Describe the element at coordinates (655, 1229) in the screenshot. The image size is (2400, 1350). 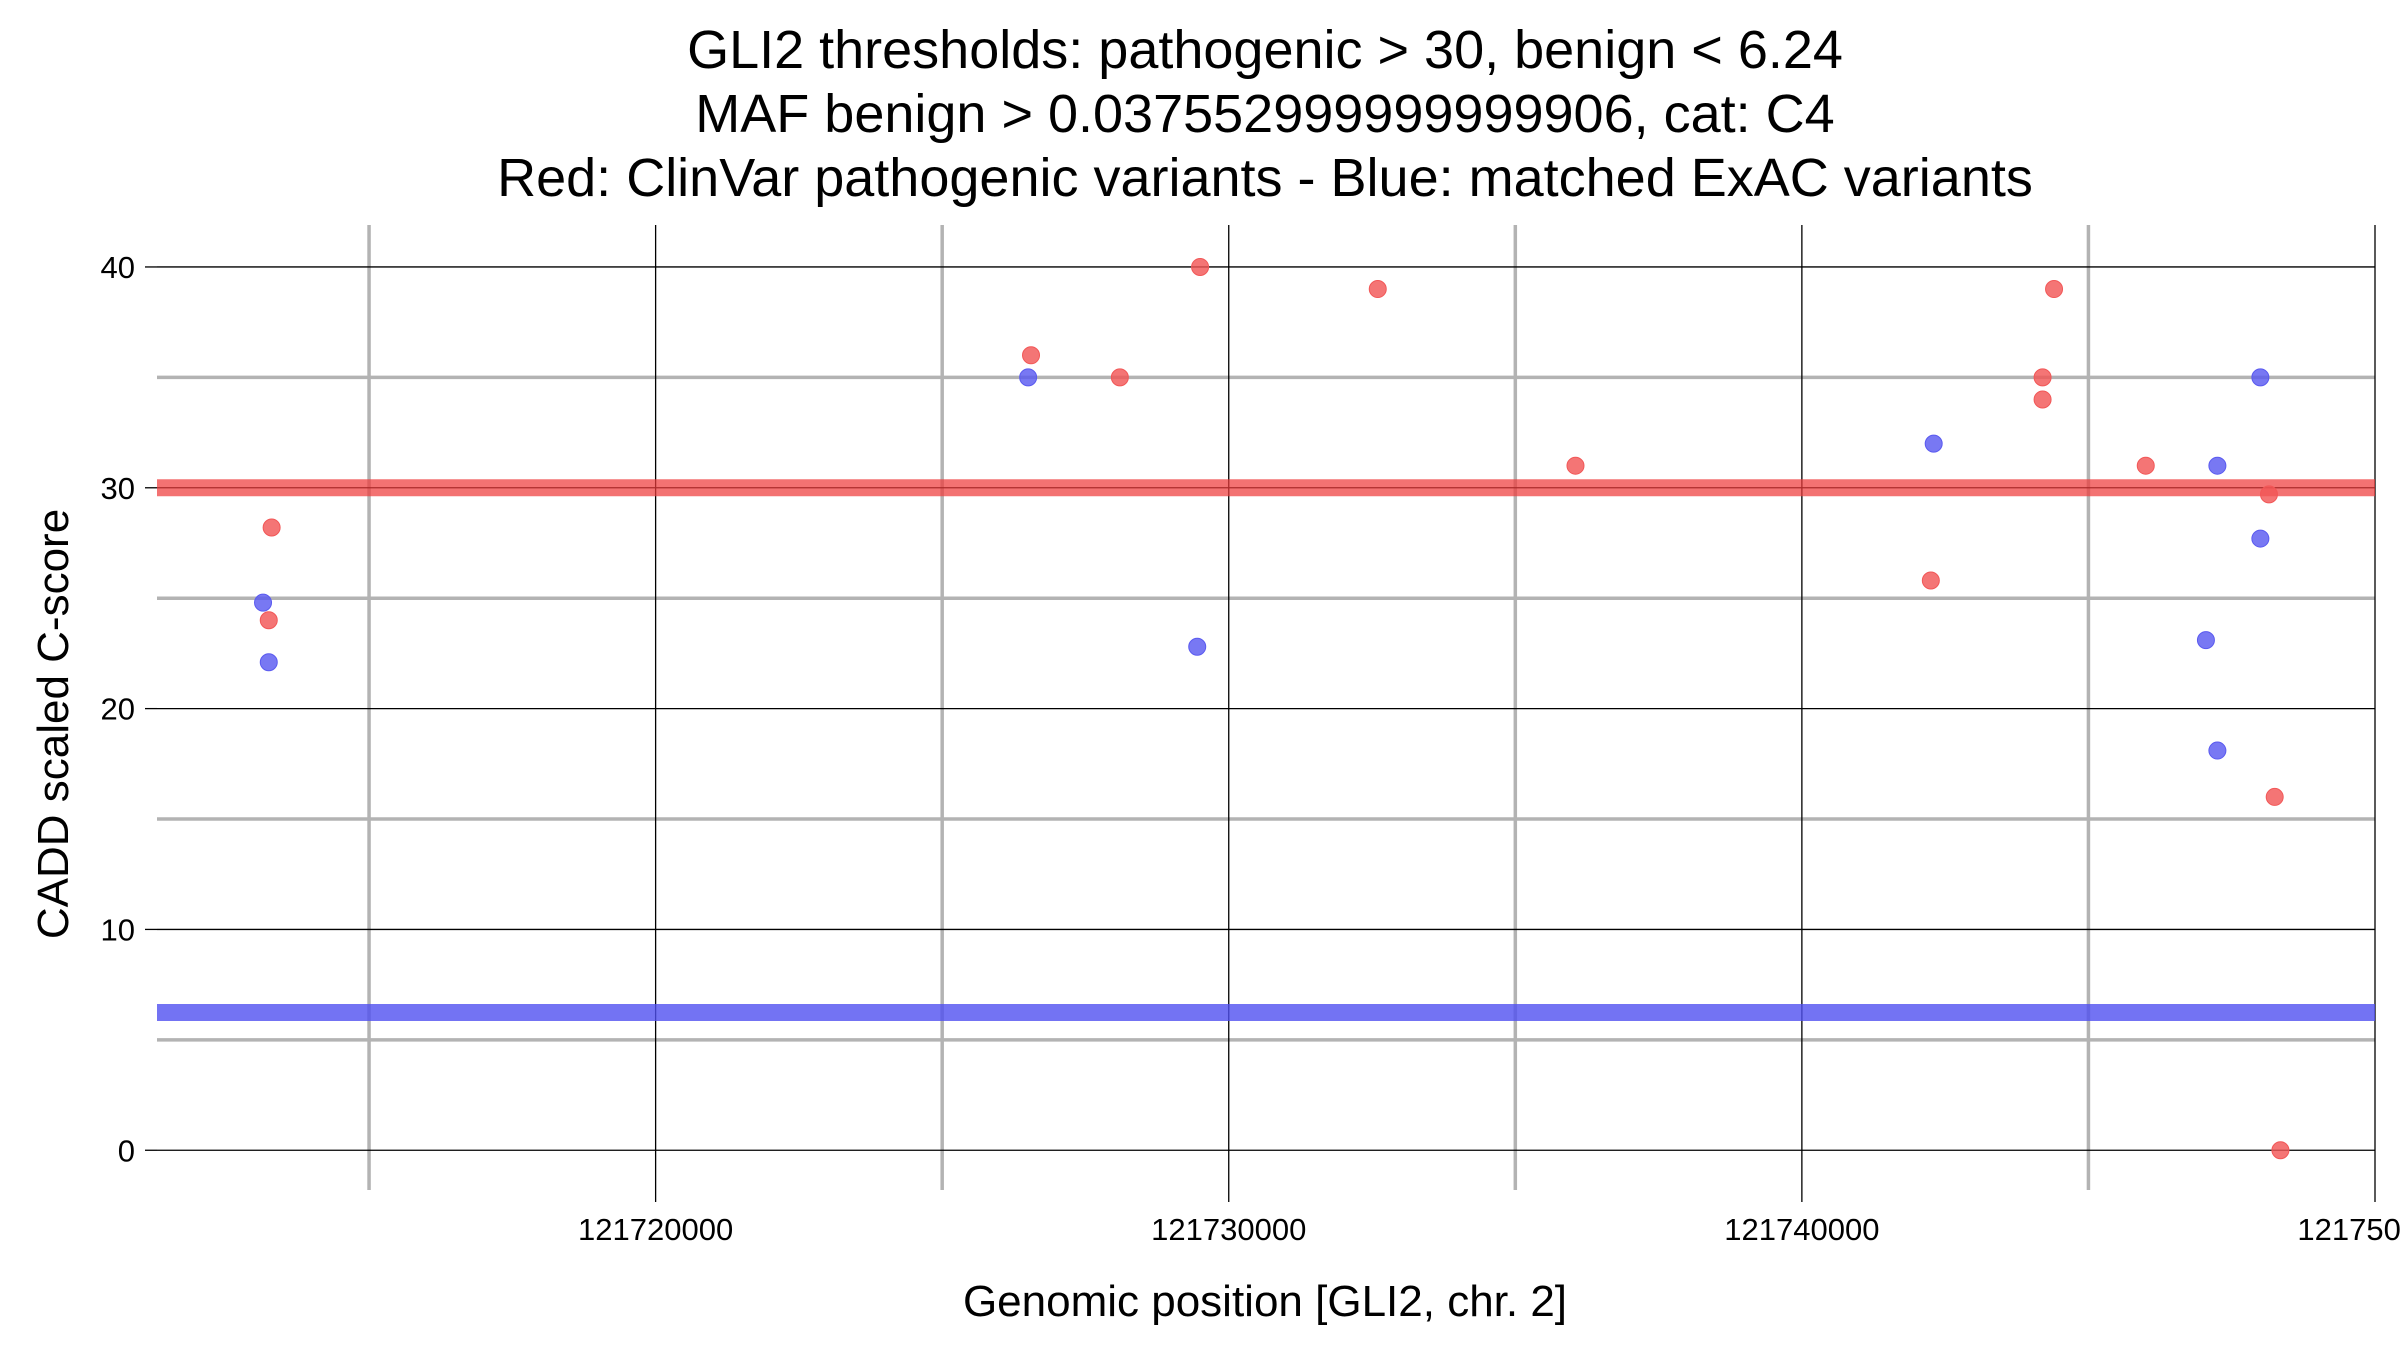
I see `x-tick-label: 121720000` at that location.